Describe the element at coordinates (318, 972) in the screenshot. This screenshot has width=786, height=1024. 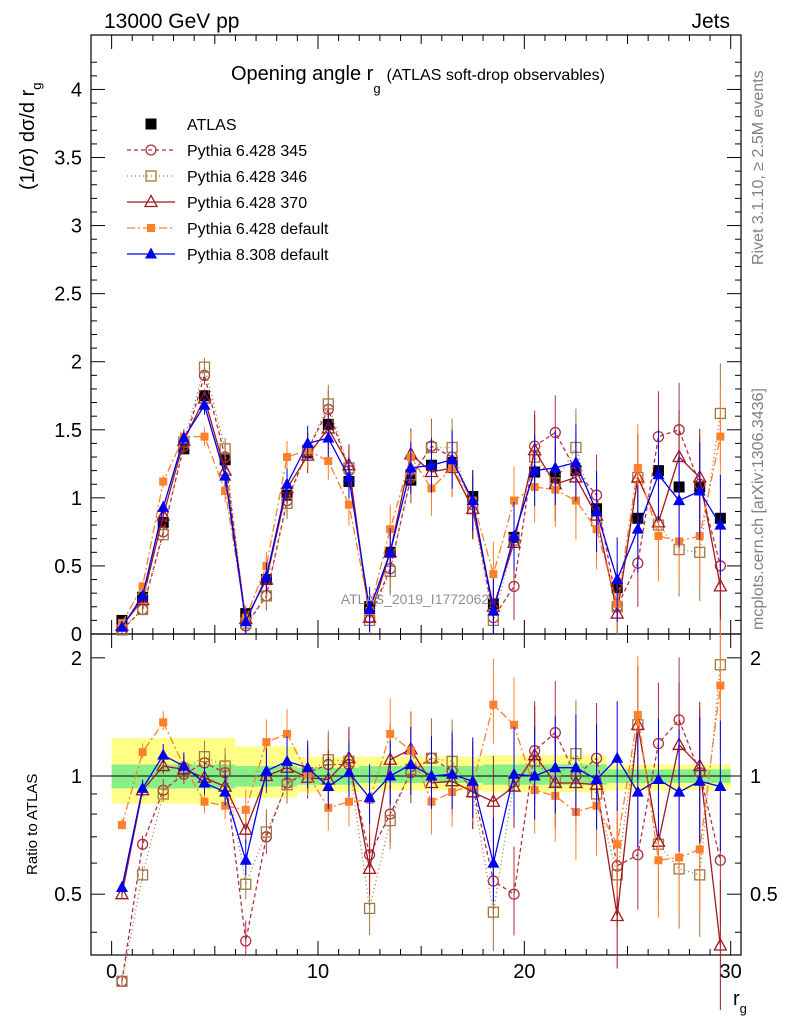
I see `x-tick-label: 10` at that location.